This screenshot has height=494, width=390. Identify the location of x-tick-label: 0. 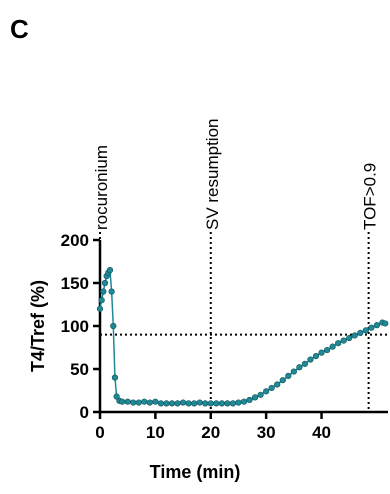
(99, 432).